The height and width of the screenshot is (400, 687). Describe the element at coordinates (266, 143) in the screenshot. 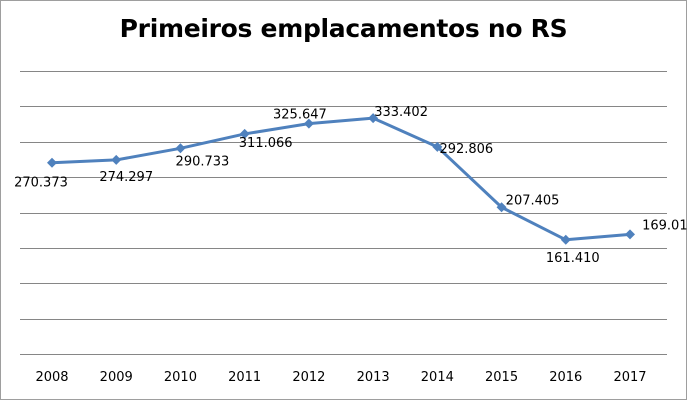

I see `data-label: 311.066` at that location.